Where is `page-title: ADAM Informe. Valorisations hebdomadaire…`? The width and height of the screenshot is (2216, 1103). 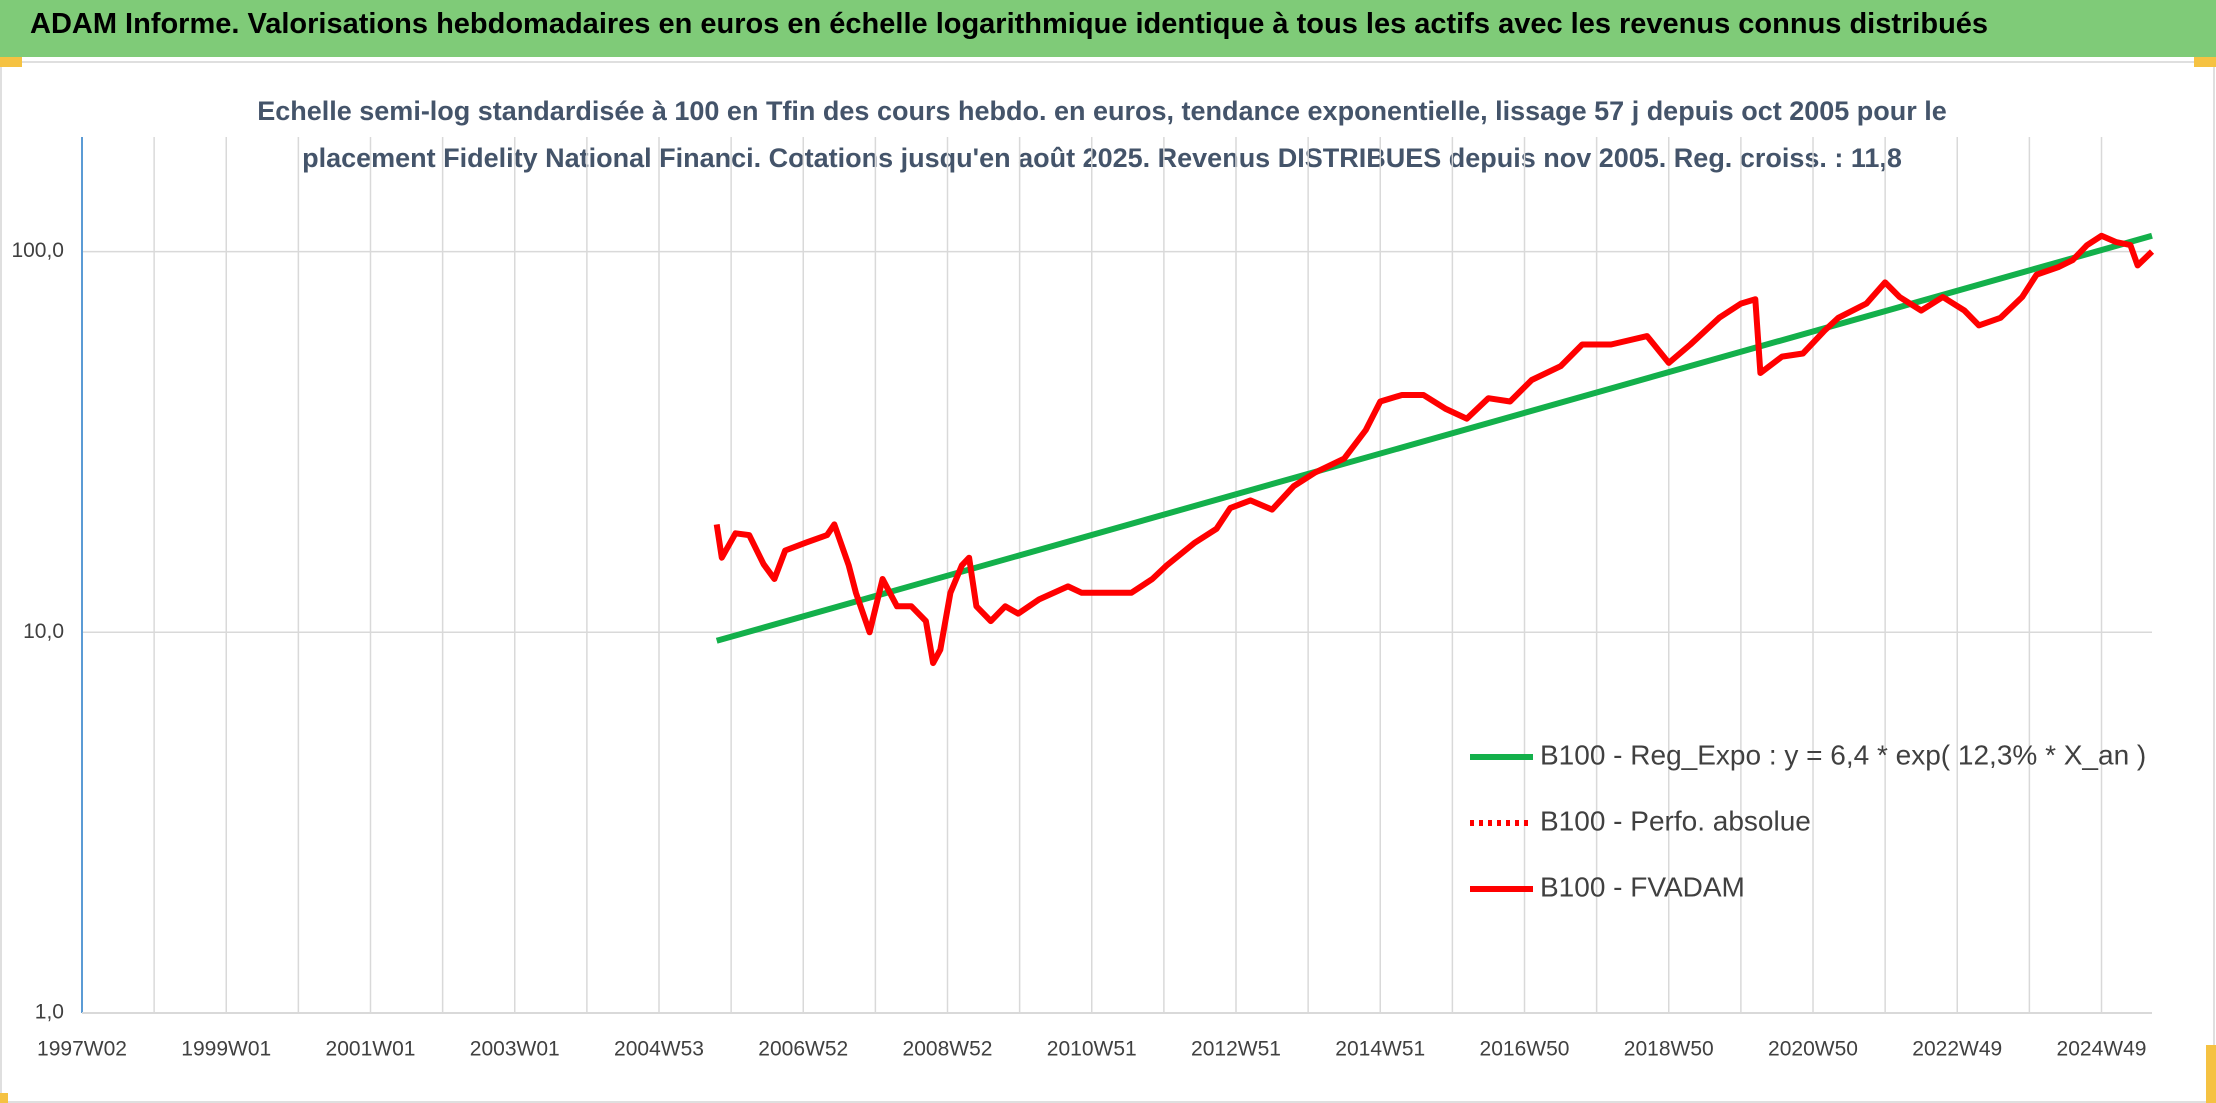
page-title: ADAM Informe. Valorisations hebdomadaire… is located at coordinates (1009, 24).